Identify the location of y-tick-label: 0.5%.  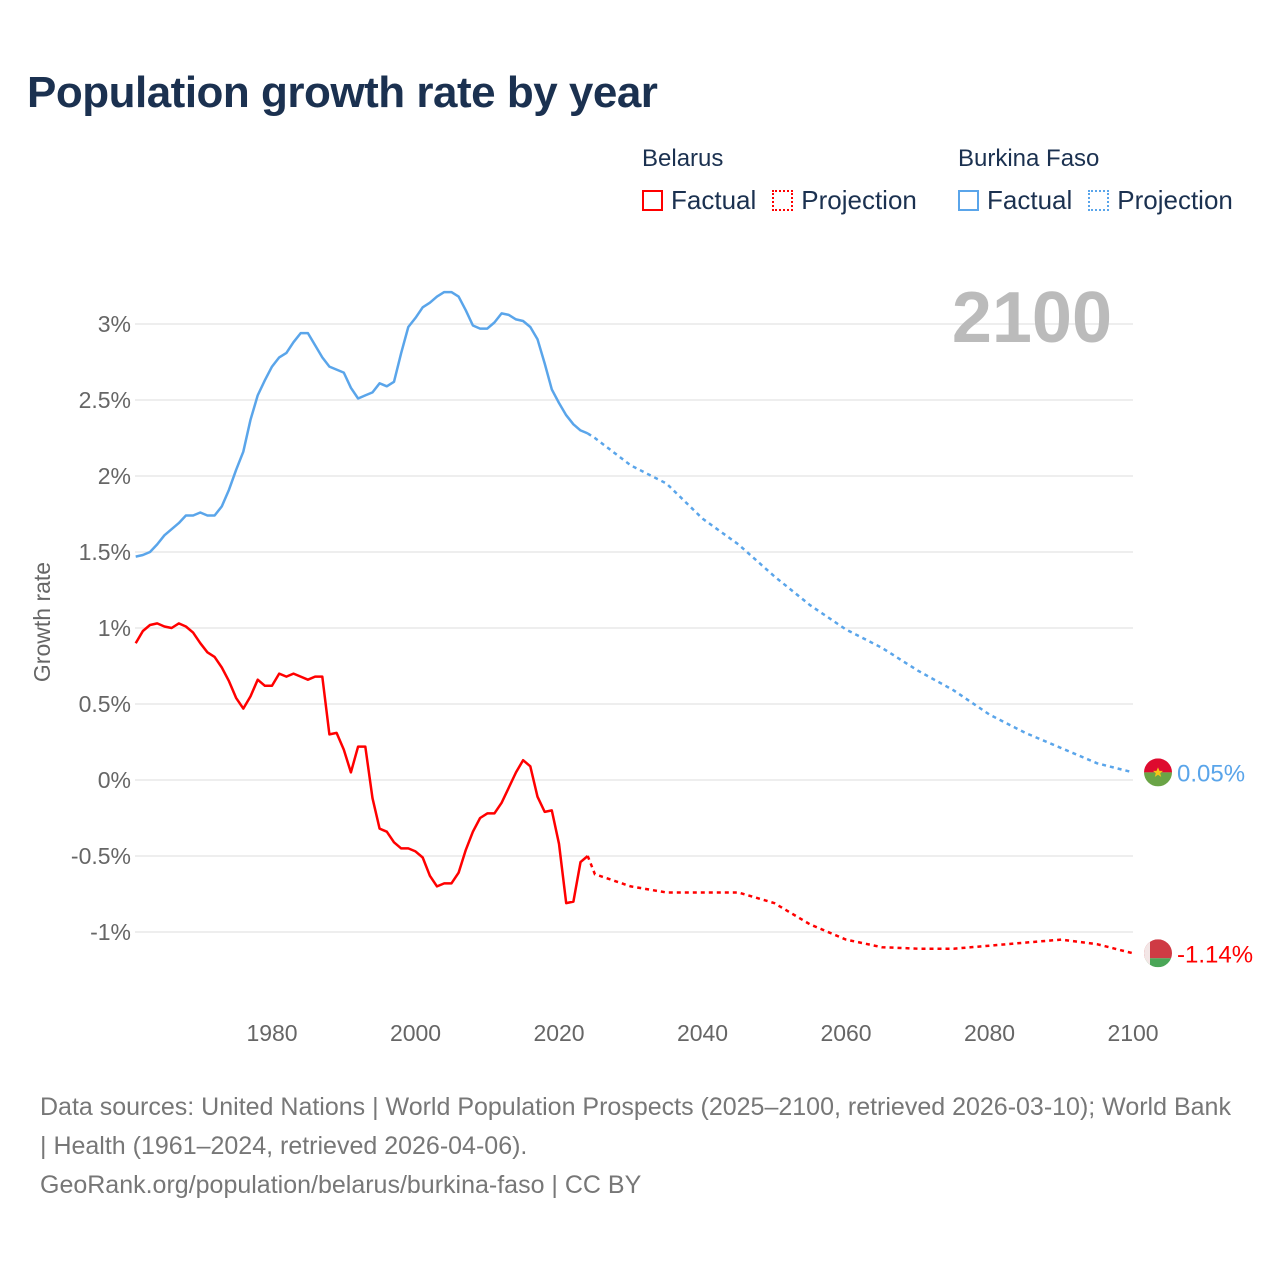
(105, 704).